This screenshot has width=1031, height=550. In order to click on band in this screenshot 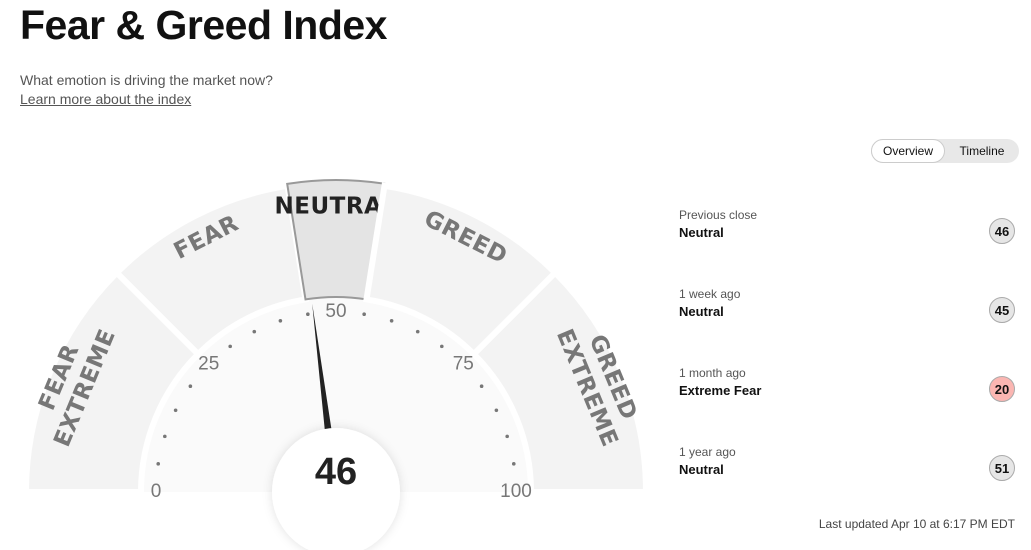, I will do `click(559, 381)`.